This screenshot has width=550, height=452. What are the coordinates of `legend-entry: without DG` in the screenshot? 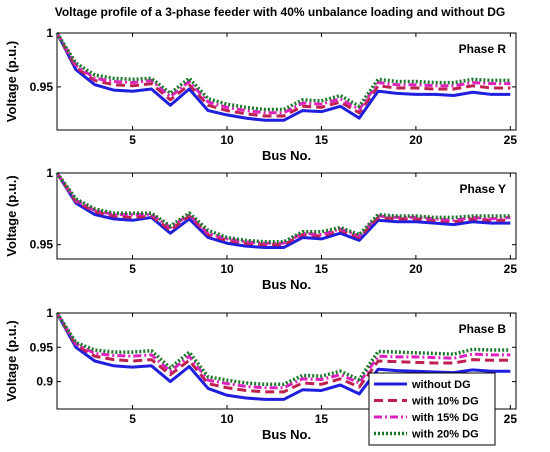 It's located at (441, 385).